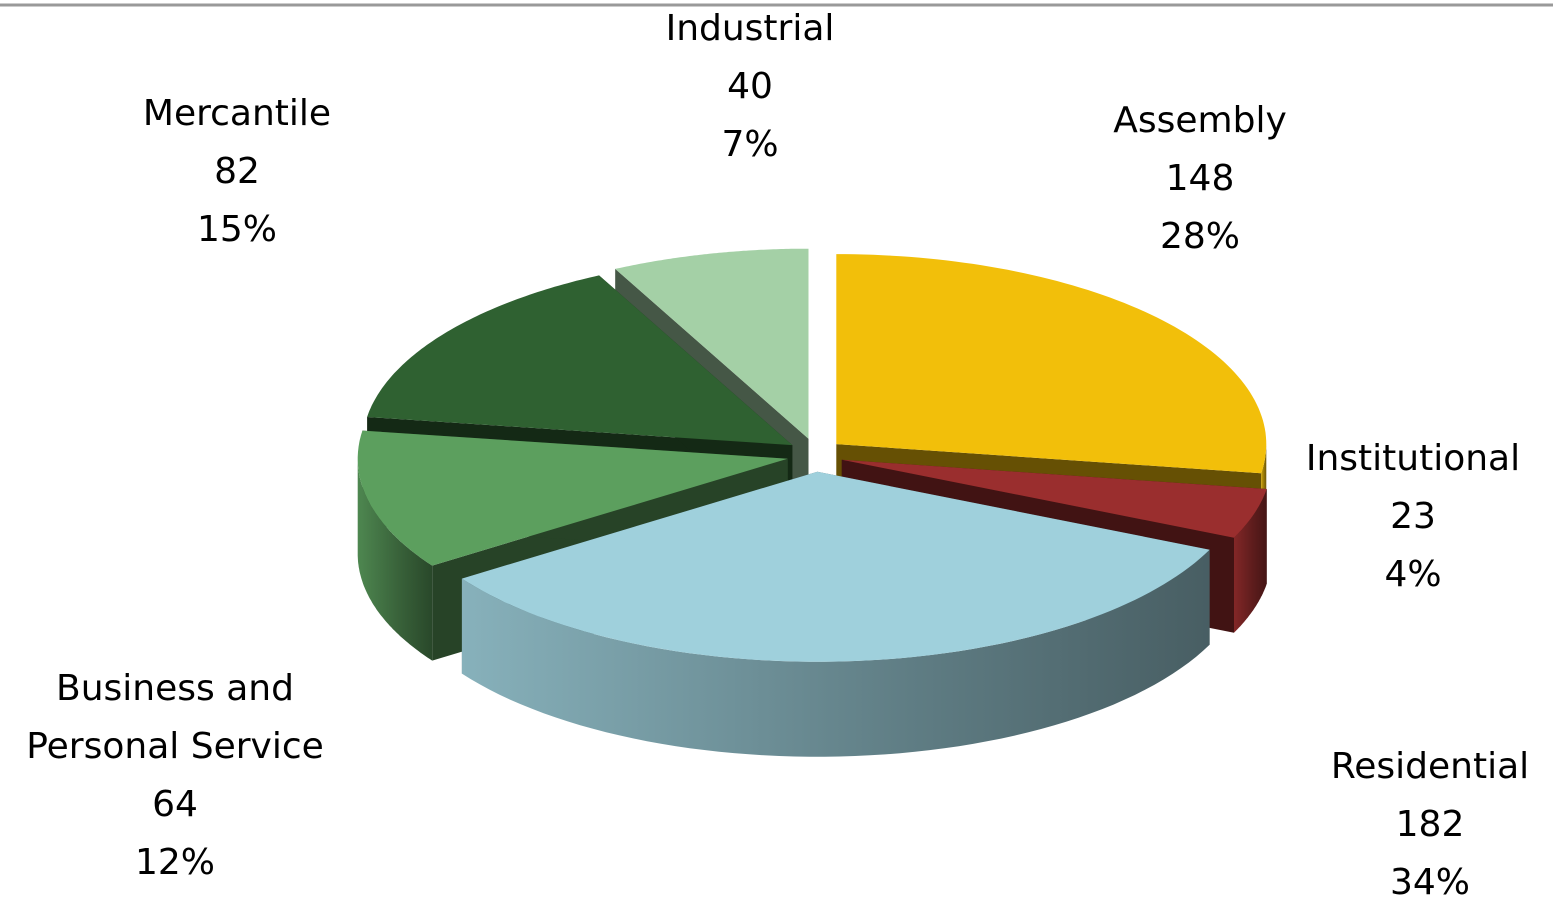 This screenshot has height=913, width=1553. I want to click on label-percent: 34%, so click(1429, 882).